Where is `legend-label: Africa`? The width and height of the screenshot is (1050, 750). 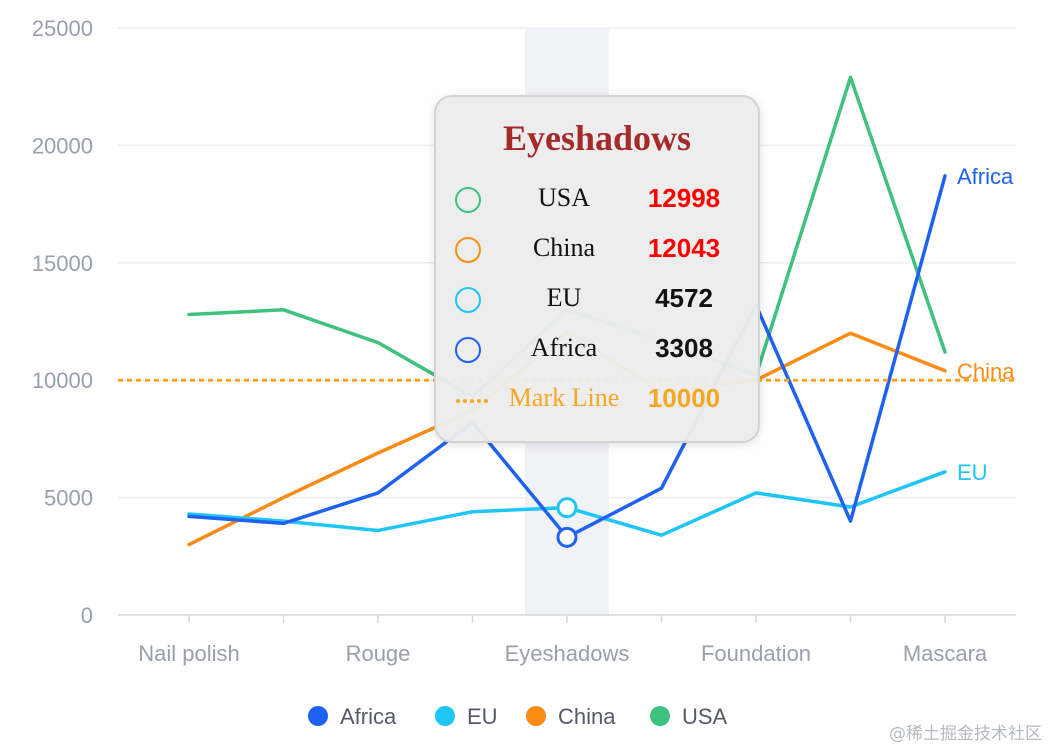
legend-label: Africa is located at coordinates (368, 716).